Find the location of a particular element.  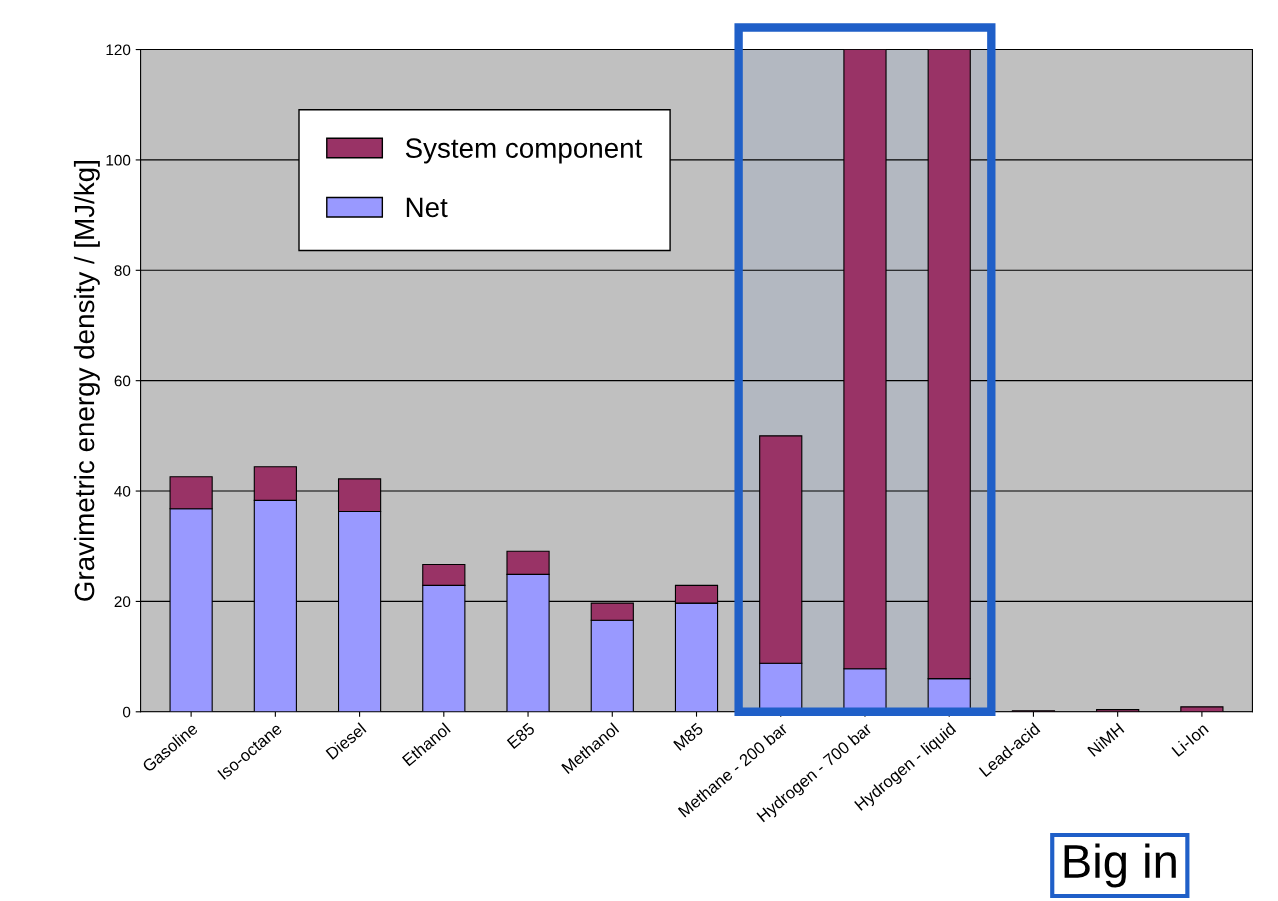

legend-label: Net is located at coordinates (427, 207).